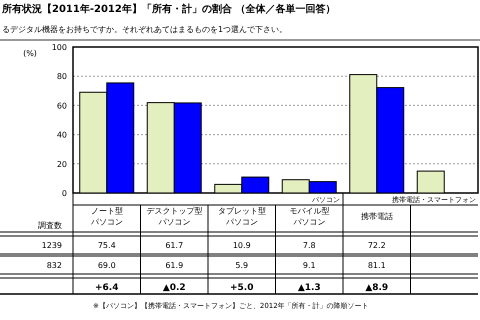 The image size is (480, 320). I want to click on y-tick-label: 80, so click(61, 77).